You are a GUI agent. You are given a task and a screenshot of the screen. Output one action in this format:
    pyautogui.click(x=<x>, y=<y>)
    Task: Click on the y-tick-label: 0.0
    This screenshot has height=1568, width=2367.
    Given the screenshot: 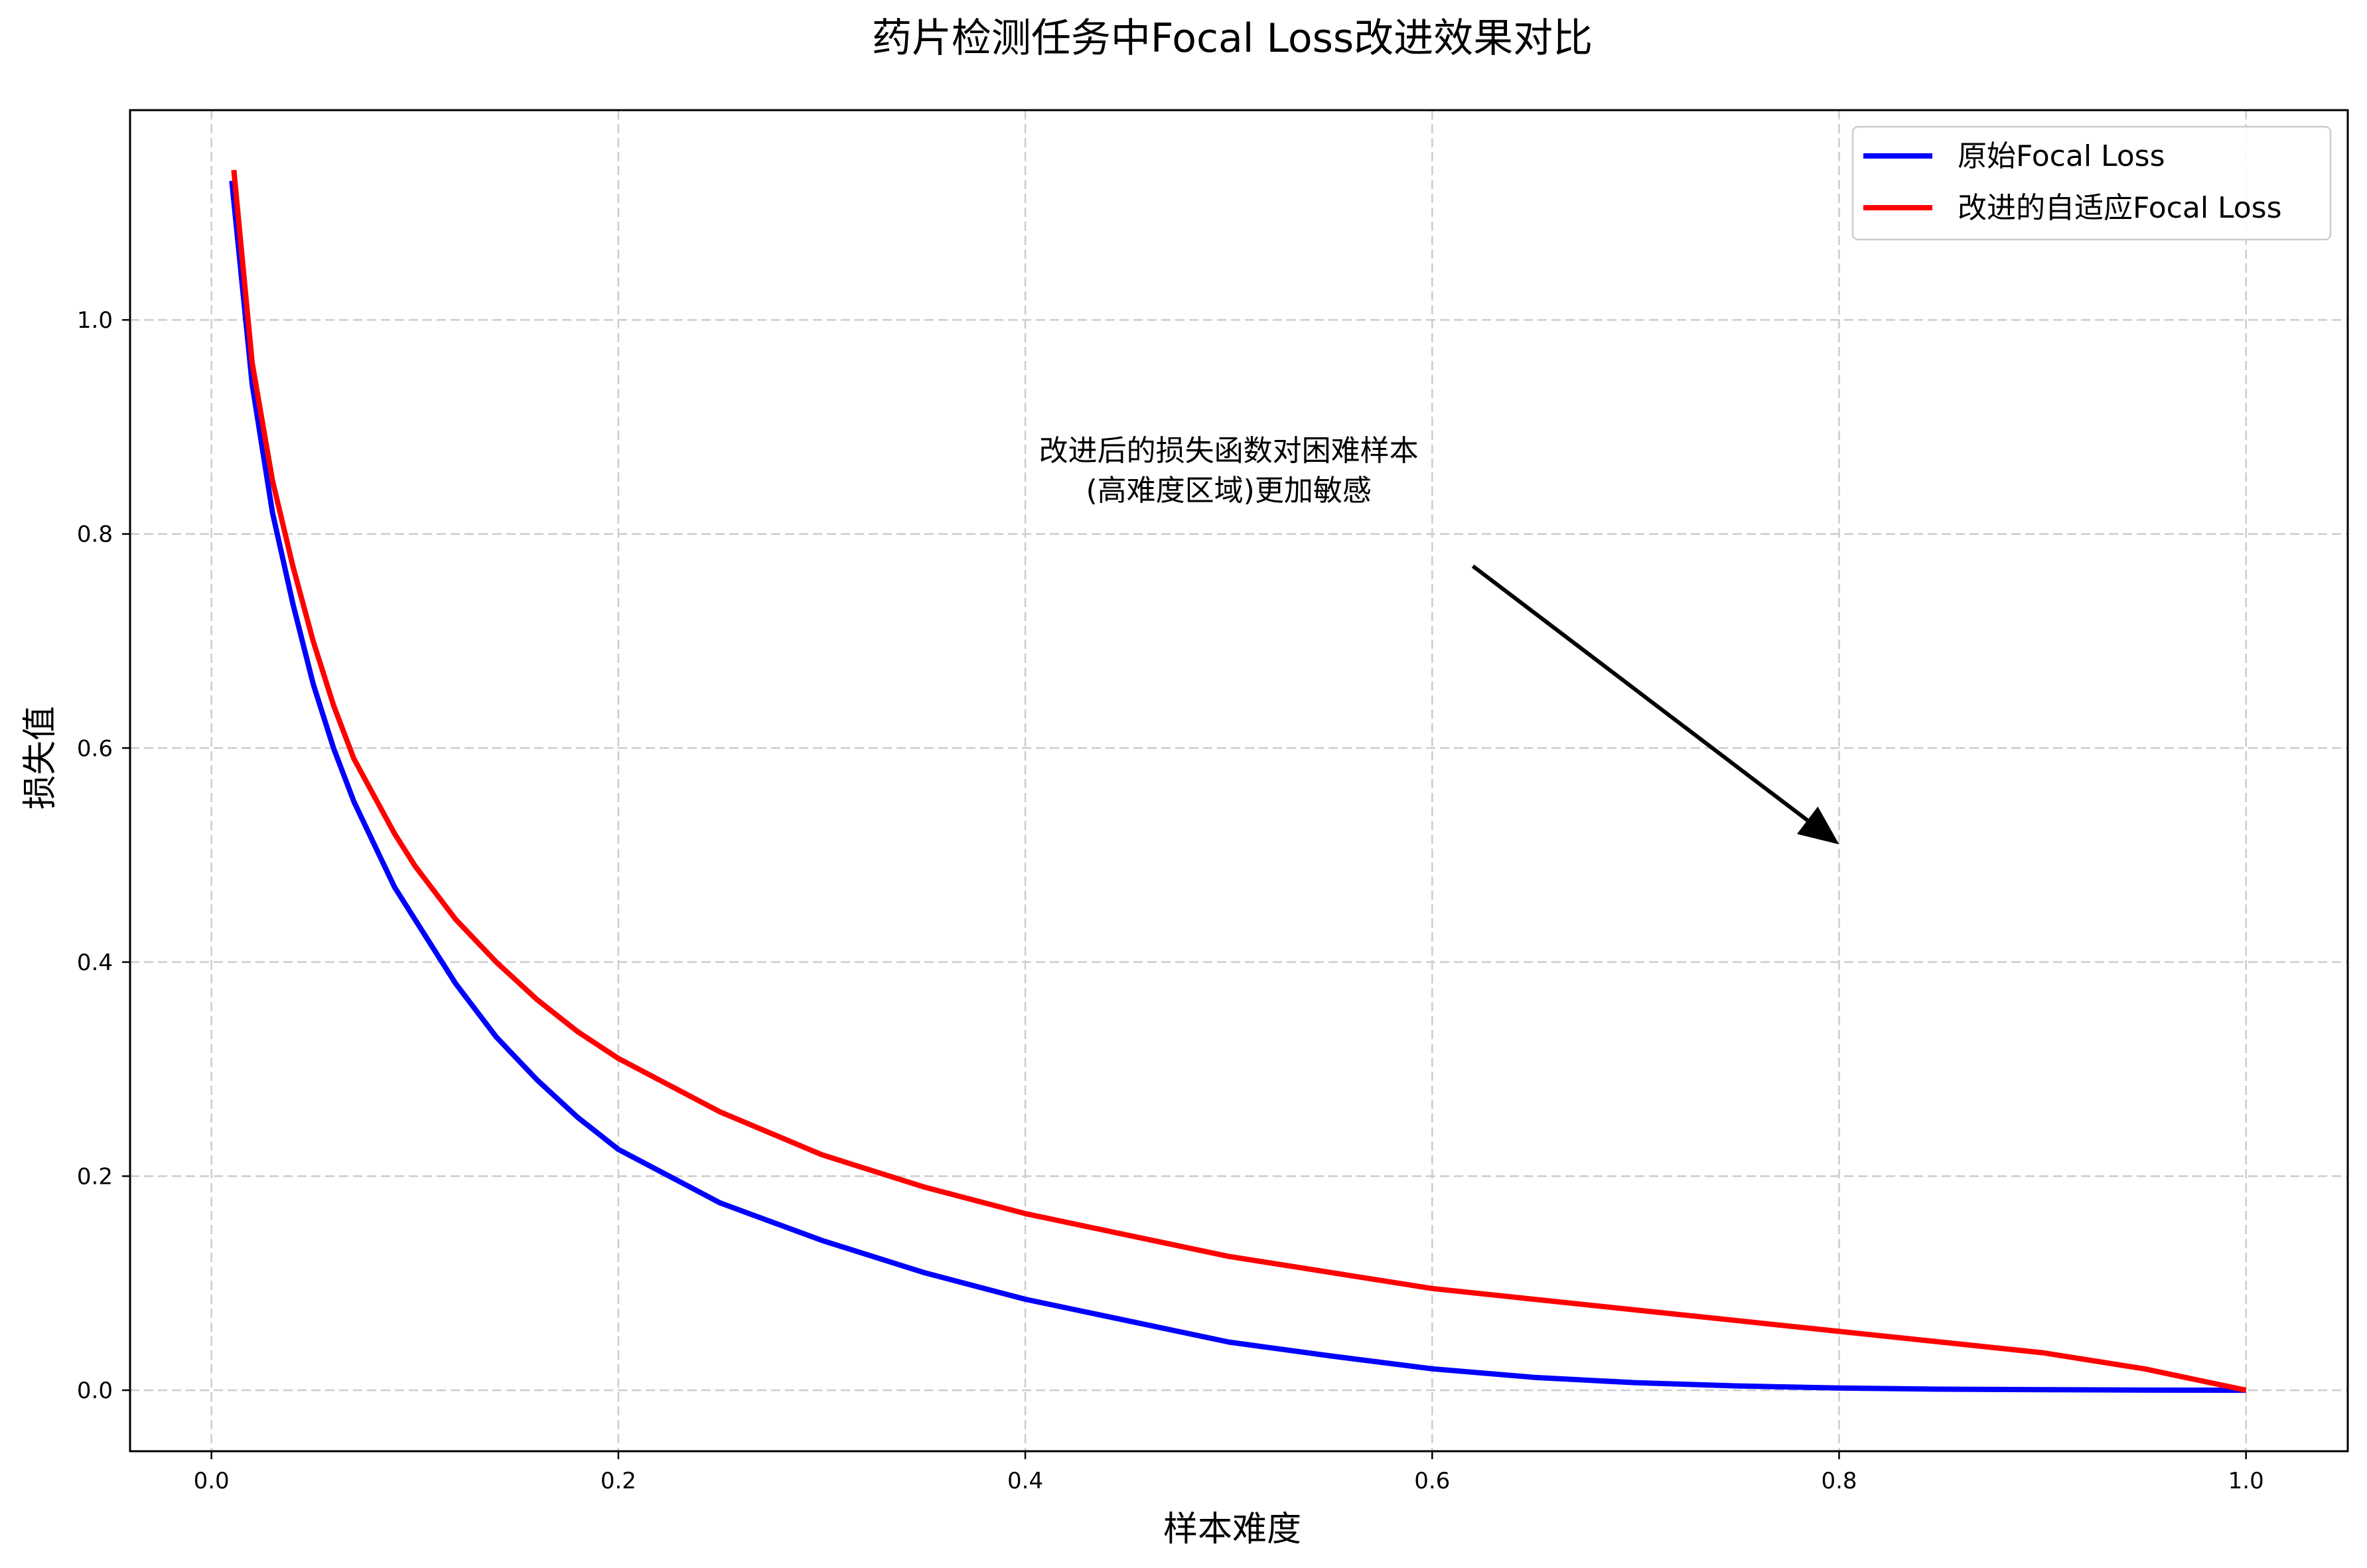 What is the action you would take?
    pyautogui.click(x=95, y=1391)
    